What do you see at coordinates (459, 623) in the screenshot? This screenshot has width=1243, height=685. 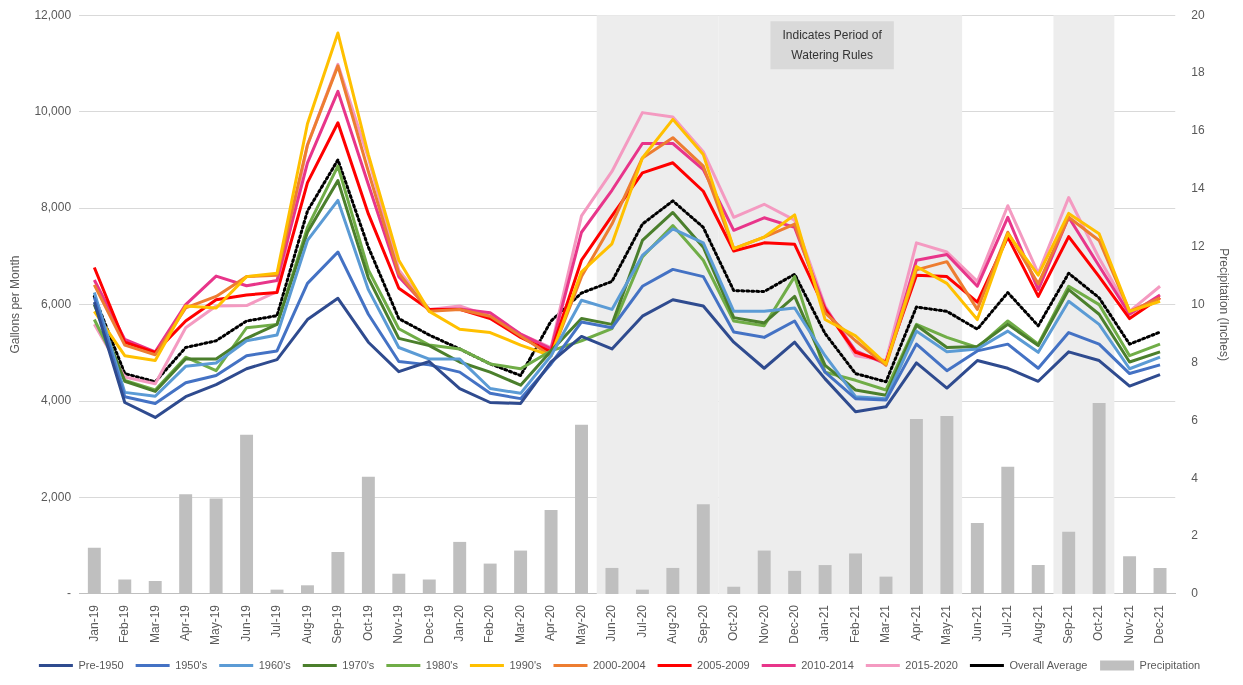 I see `x-tick-label: Jan-20` at bounding box center [459, 623].